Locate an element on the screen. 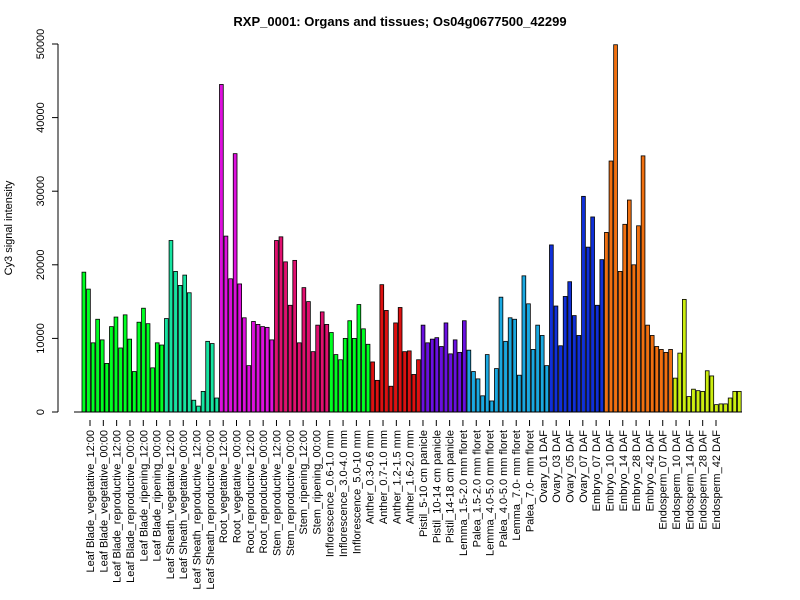 This screenshot has width=800, height=600. x-tick-label: Lemma_4.0-5.0 mm floret is located at coordinates (491, 493).